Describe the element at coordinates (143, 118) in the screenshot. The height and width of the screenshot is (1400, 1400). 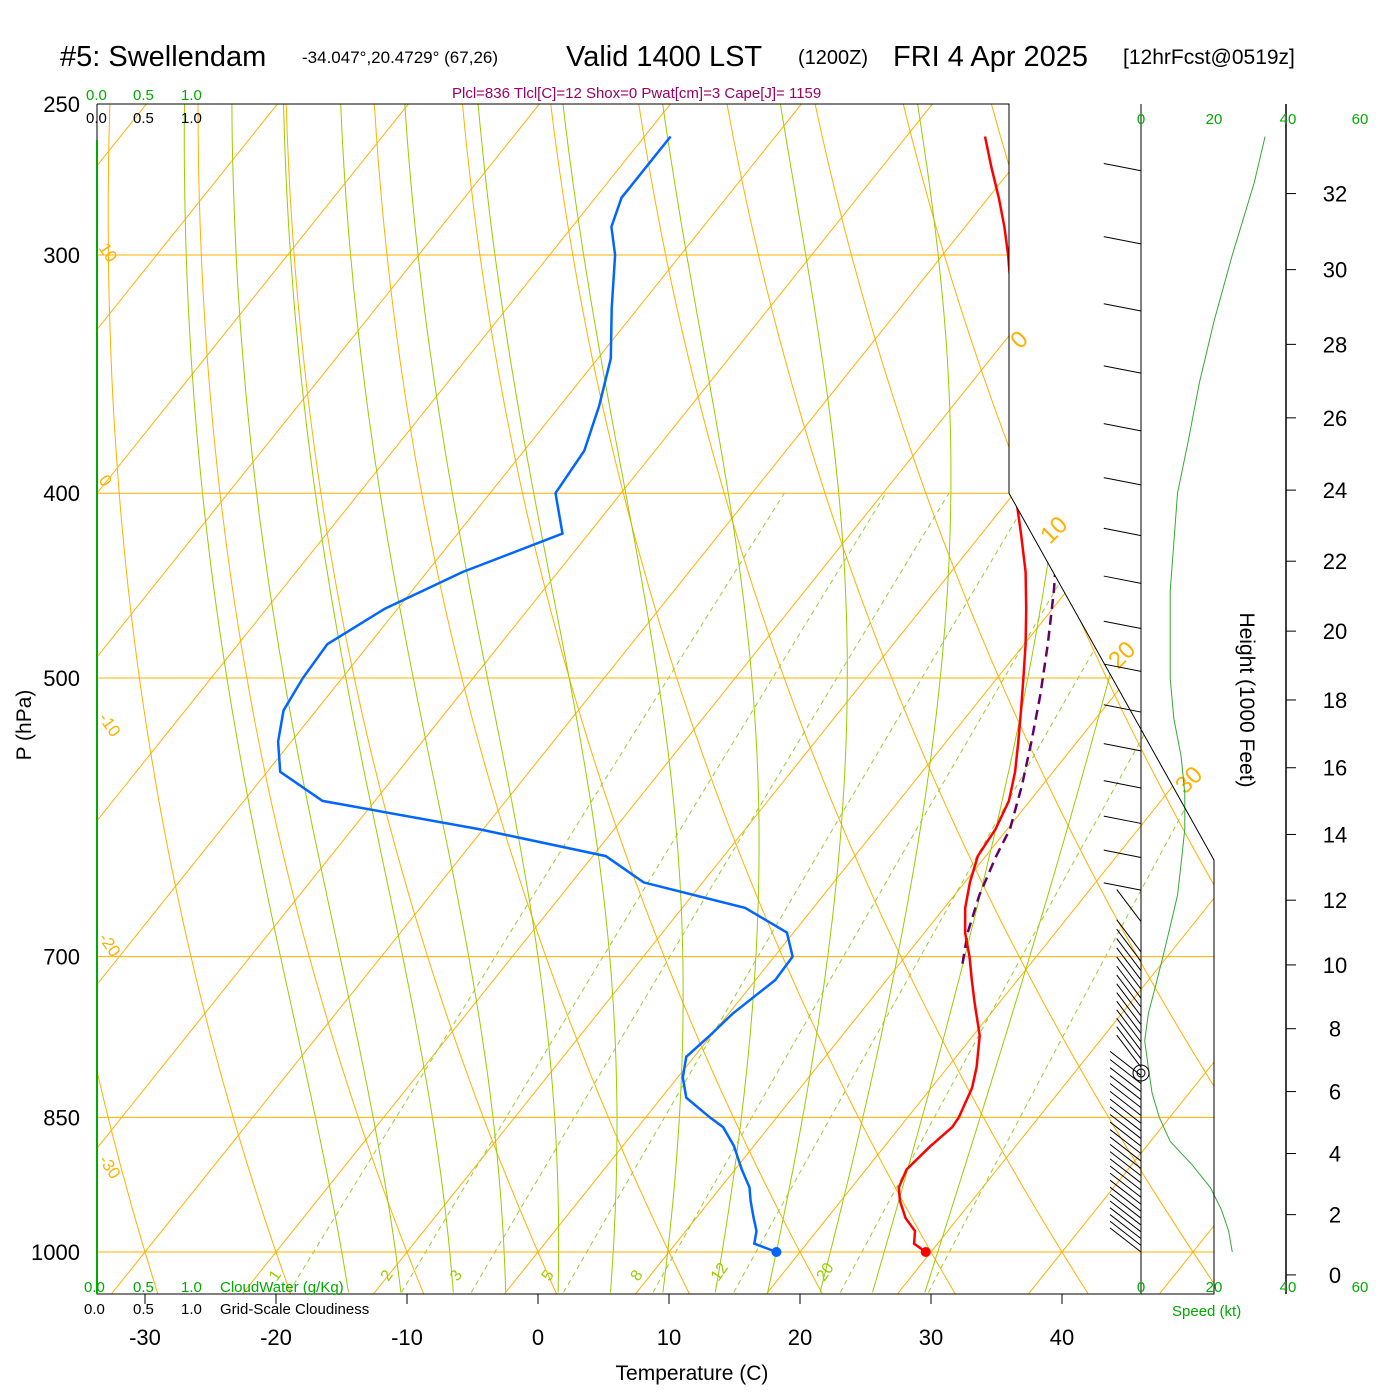
I see `cloudiness-tick-top-1: 0.5` at that location.